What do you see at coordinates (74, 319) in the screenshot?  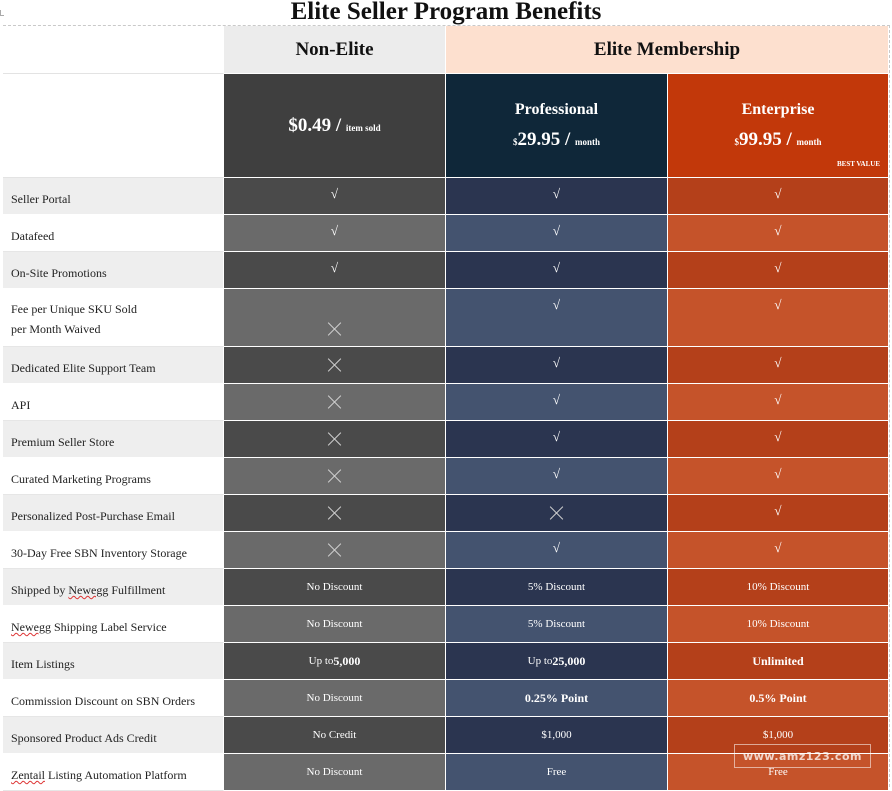 I see `row-label-lines: Fee per Unique SKU Sold per Month Waived` at bounding box center [74, 319].